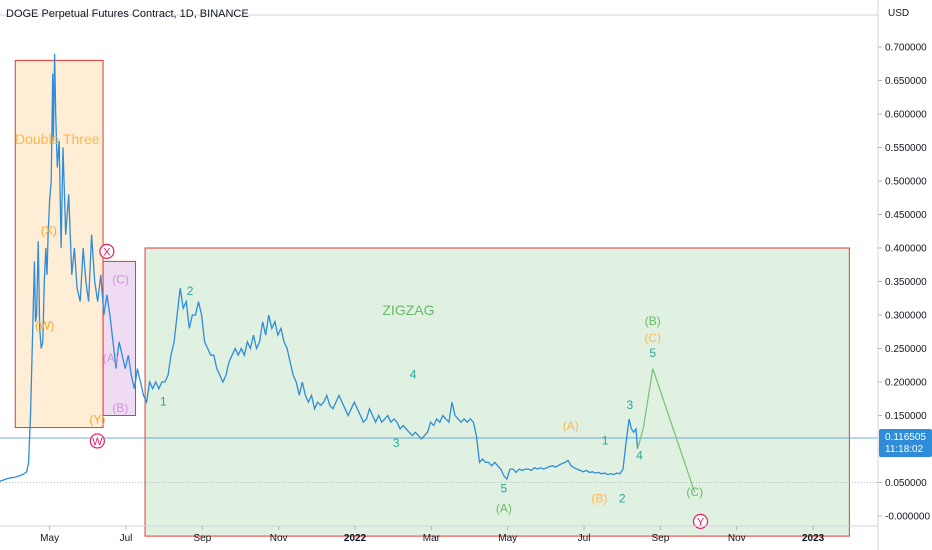 The width and height of the screenshot is (932, 550). I want to click on double-three-box, so click(59, 244).